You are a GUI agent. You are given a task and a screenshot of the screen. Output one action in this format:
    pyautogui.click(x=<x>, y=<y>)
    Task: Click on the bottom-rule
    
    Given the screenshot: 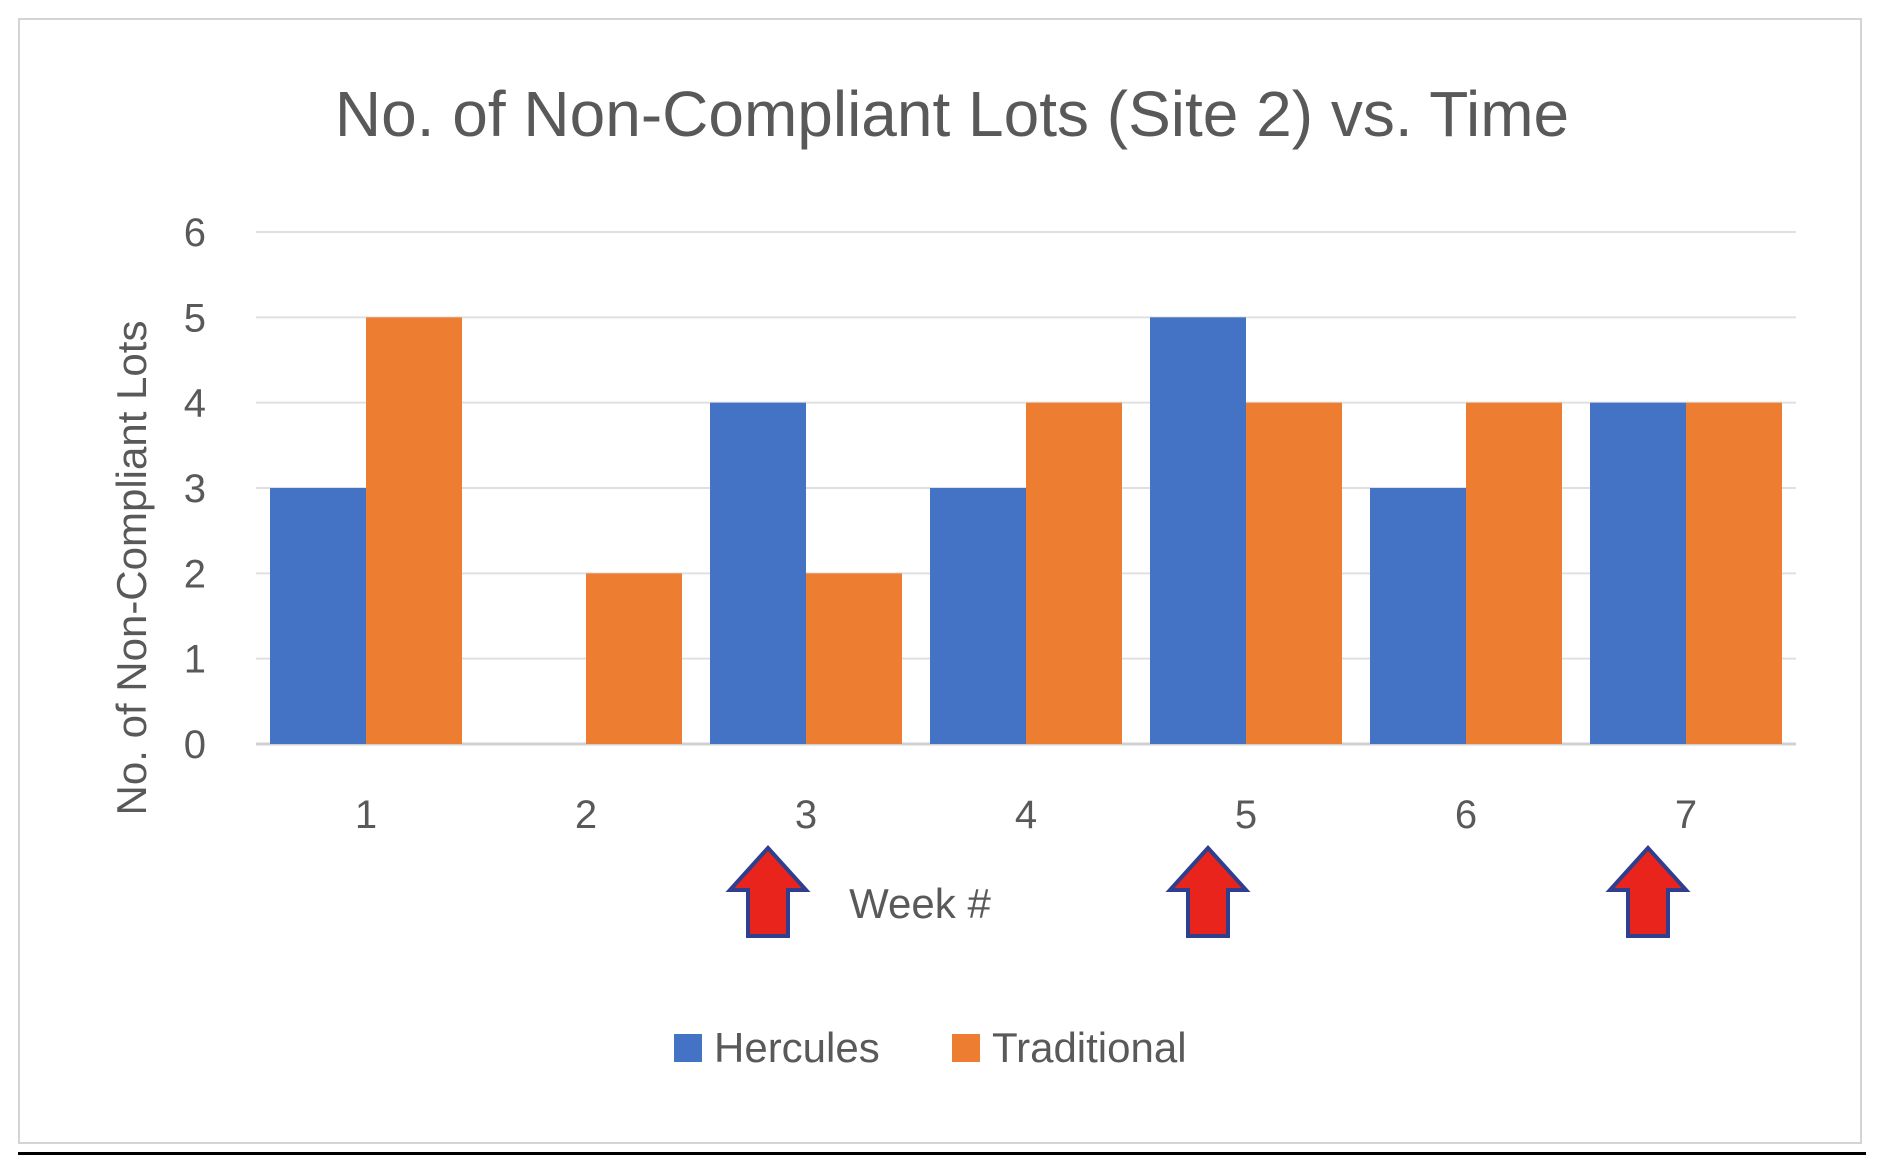 What is the action you would take?
    pyautogui.click(x=942, y=1153)
    